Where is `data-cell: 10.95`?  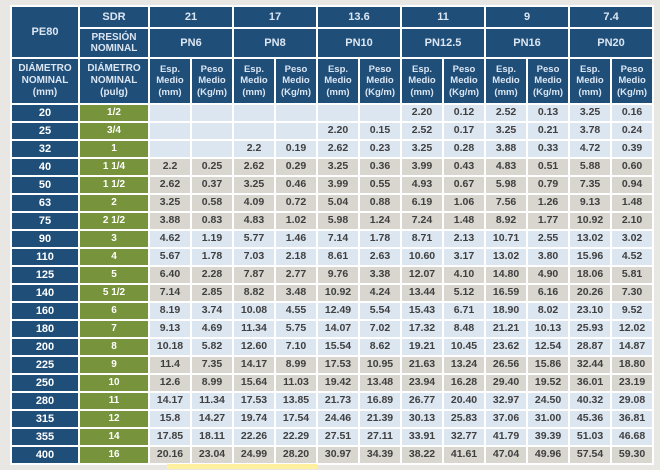 data-cell: 10.95 is located at coordinates (380, 365).